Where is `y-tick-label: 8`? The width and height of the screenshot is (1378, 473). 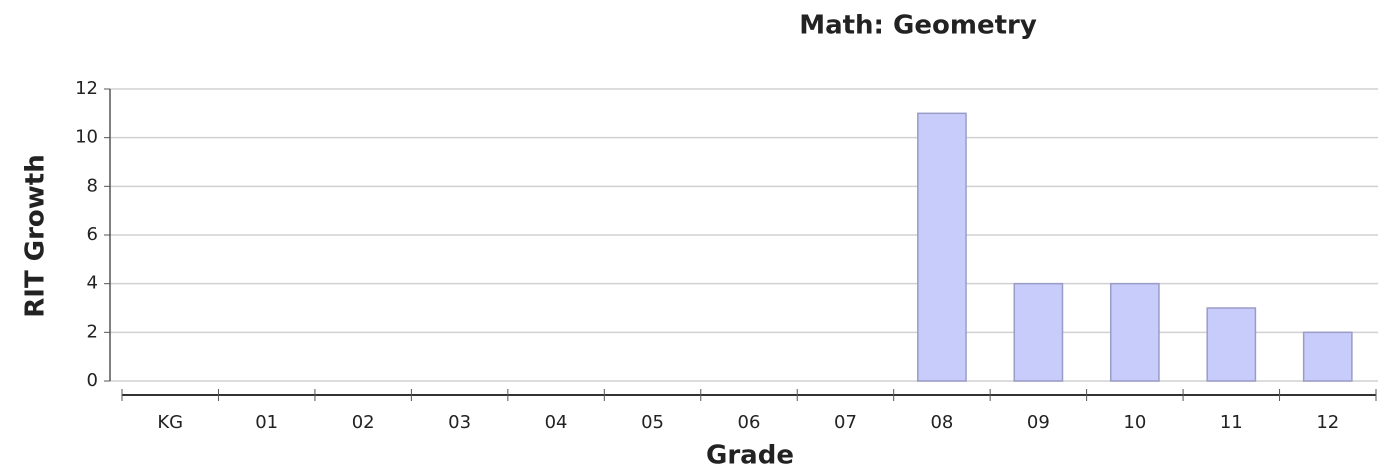 y-tick-label: 8 is located at coordinates (92, 185).